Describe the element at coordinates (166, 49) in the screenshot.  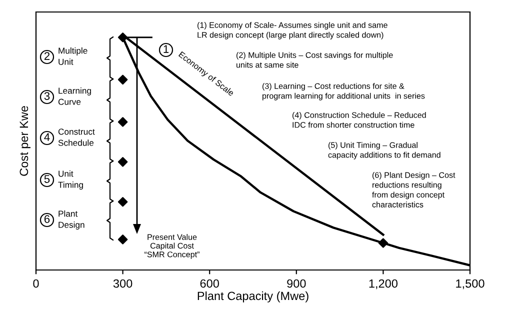
I see `annotation: 1` at that location.